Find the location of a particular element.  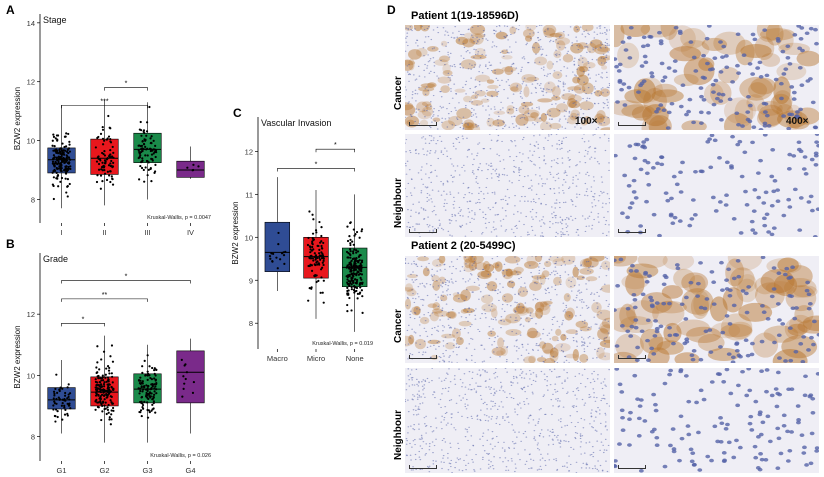

tissue-background is located at coordinates (507, 77).